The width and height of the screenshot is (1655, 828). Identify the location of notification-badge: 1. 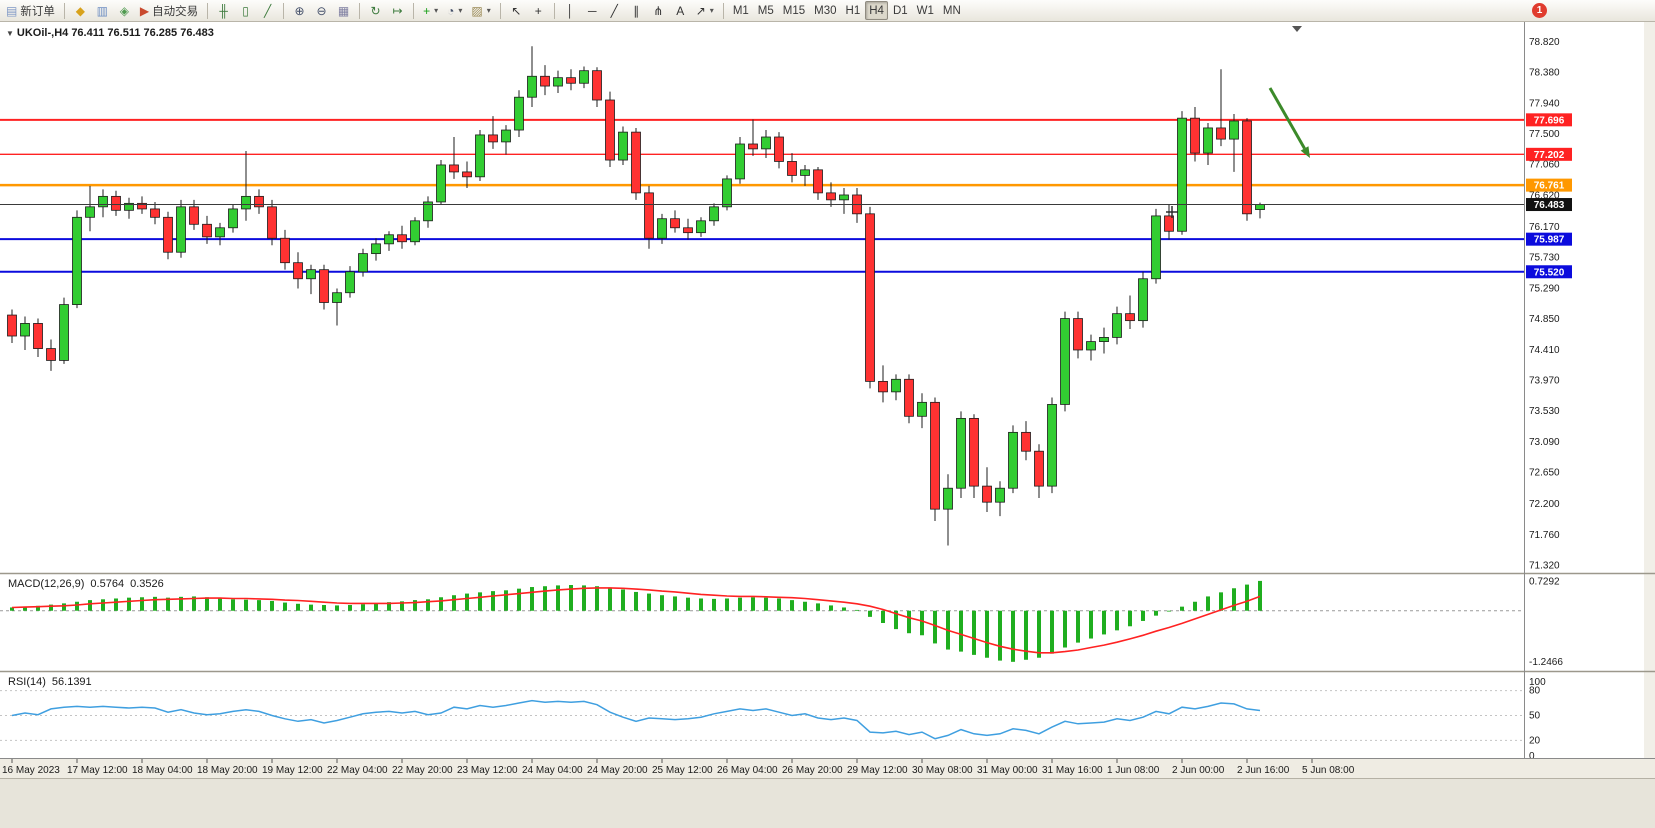
(1539, 10).